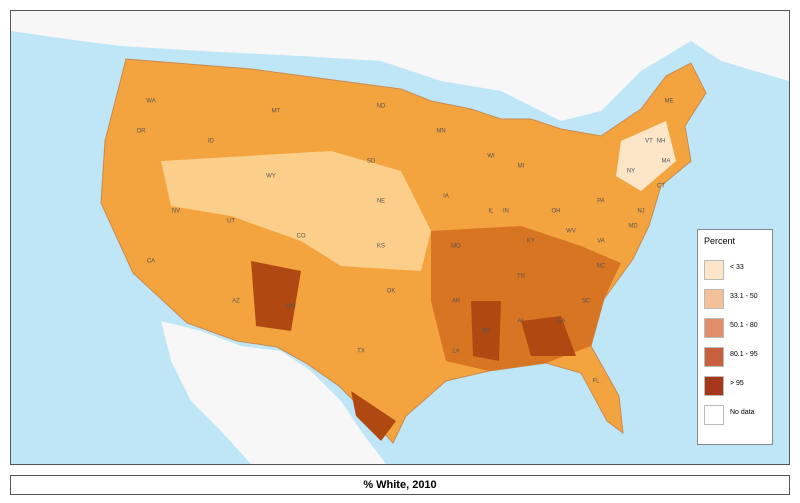 The height and width of the screenshot is (503, 800). What do you see at coordinates (236, 302) in the screenshot?
I see `state-label: AZ` at bounding box center [236, 302].